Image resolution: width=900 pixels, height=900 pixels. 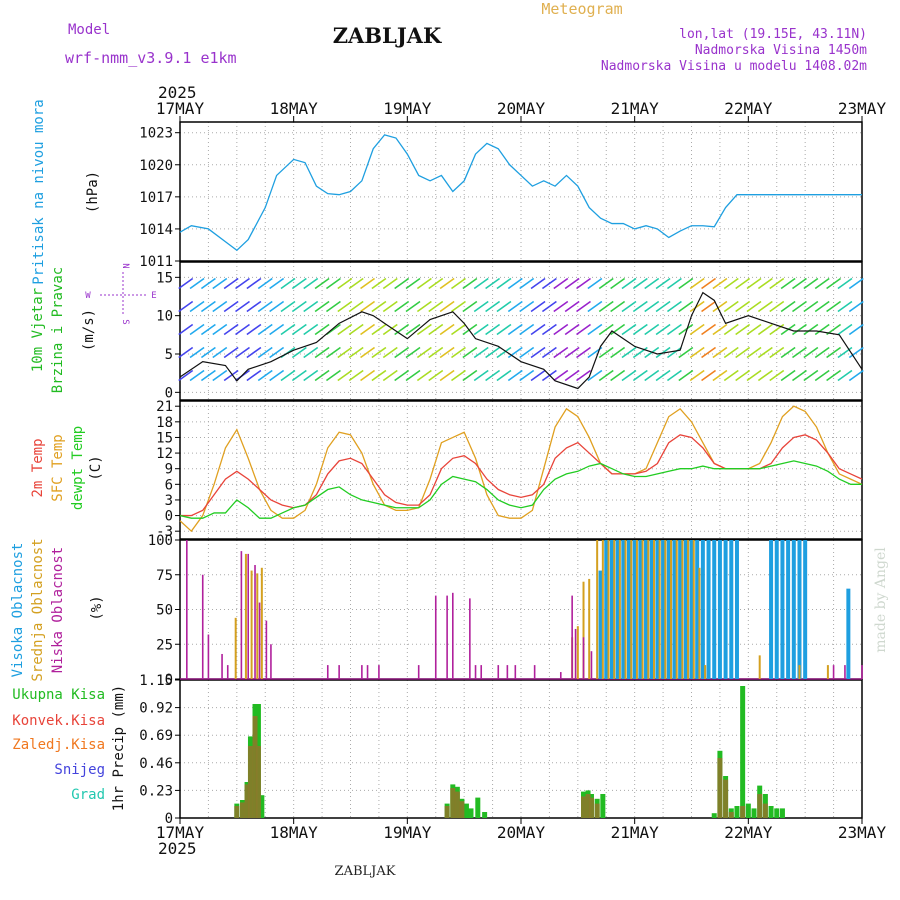 I want to click on wind-side-label-1: 10m Vjetar, so click(x=38, y=330).